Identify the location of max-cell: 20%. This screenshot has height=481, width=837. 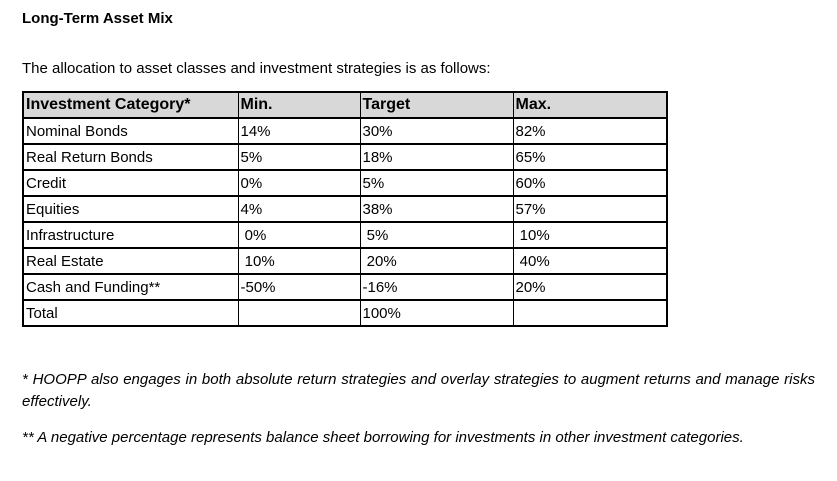
(590, 287).